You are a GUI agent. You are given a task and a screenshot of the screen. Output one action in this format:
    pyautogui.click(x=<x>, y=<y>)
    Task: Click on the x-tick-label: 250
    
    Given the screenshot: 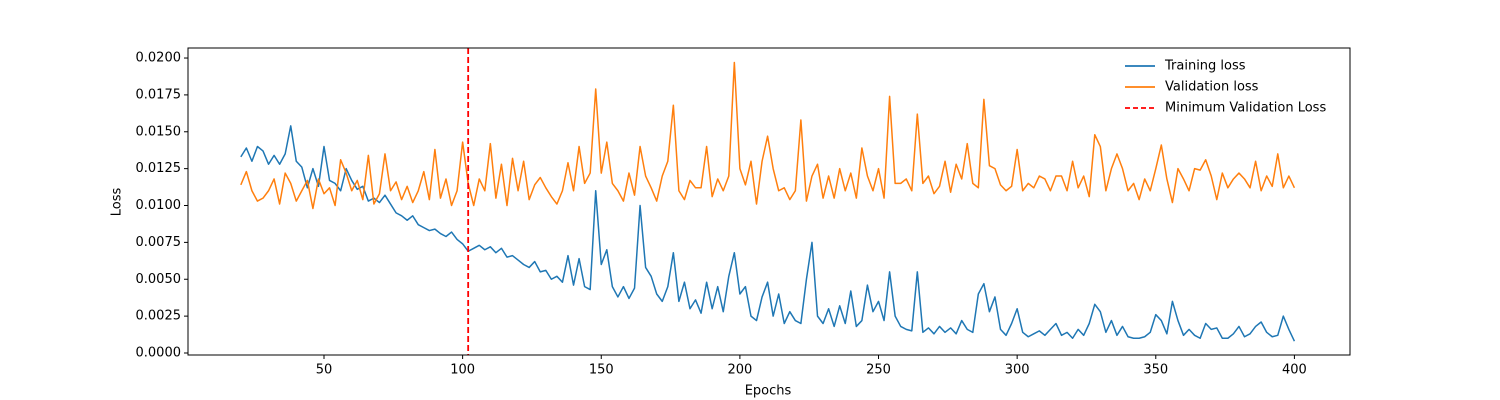 What is the action you would take?
    pyautogui.click(x=878, y=370)
    